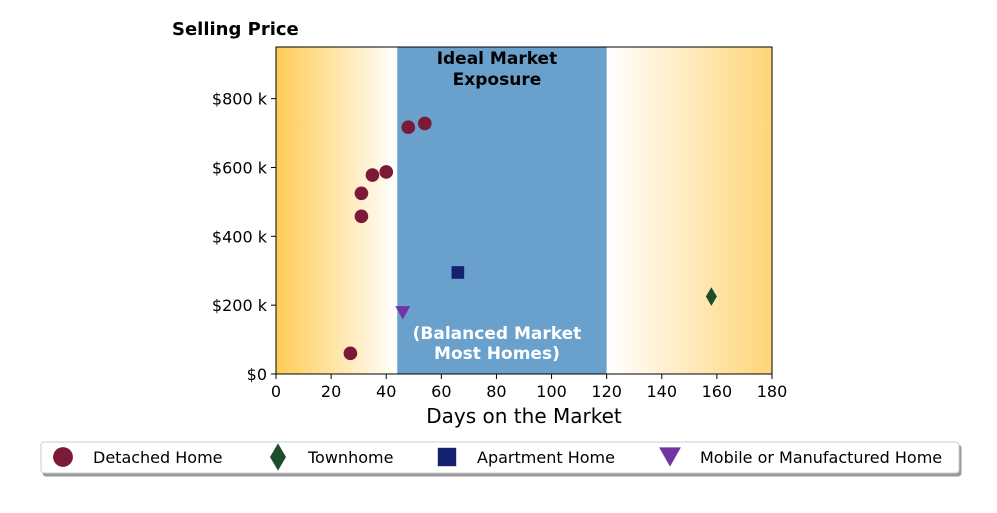  What do you see at coordinates (496, 391) in the screenshot?
I see `x-tick-label: 80` at bounding box center [496, 391].